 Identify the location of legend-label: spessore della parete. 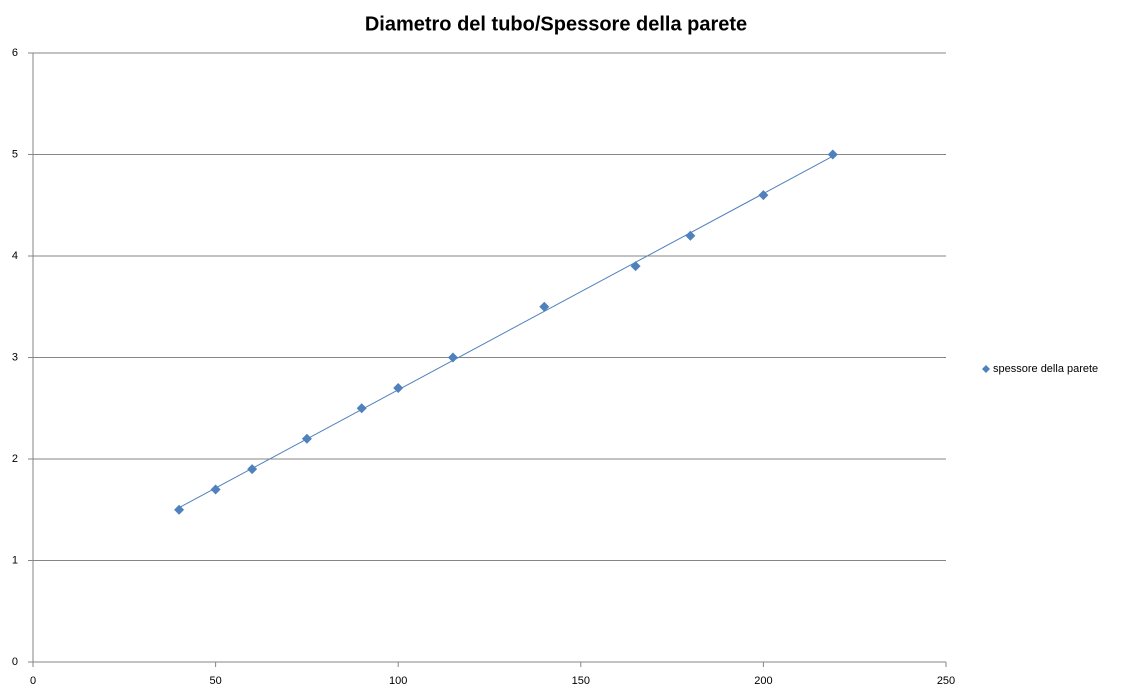
(1045, 369).